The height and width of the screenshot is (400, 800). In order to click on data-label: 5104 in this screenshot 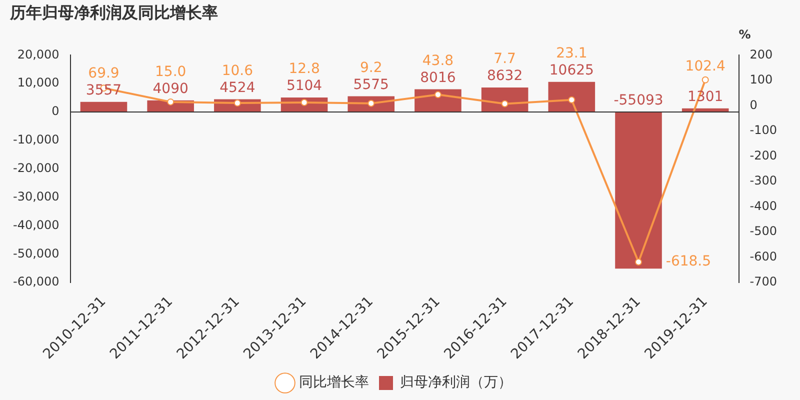, I will do `click(304, 86)`.